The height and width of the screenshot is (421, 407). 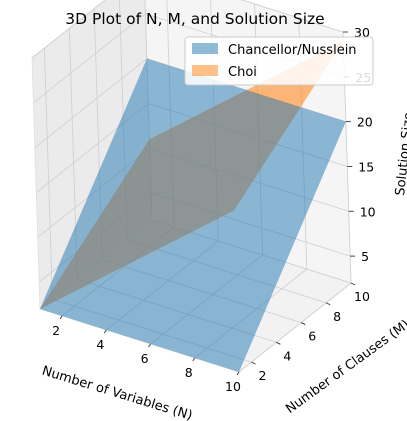 I want to click on x-tick-label: 4, so click(x=100, y=344).